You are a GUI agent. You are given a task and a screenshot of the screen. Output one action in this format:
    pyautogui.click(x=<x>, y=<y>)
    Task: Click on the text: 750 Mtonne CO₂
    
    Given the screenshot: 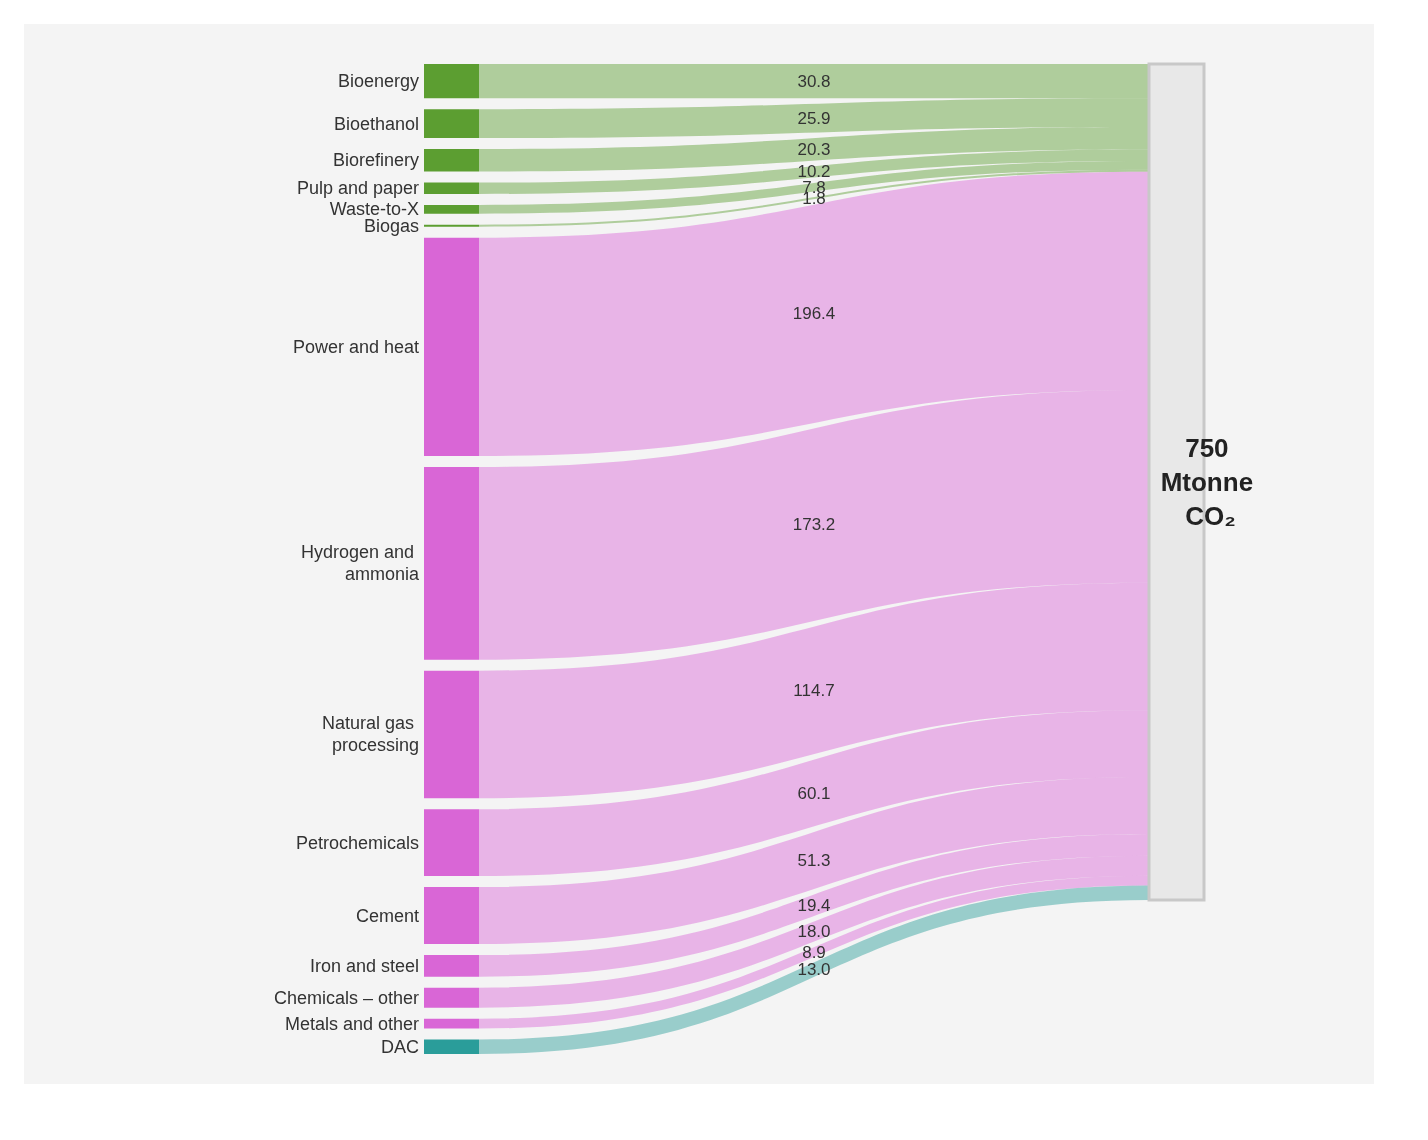 What is the action you would take?
    pyautogui.click(x=1210, y=482)
    